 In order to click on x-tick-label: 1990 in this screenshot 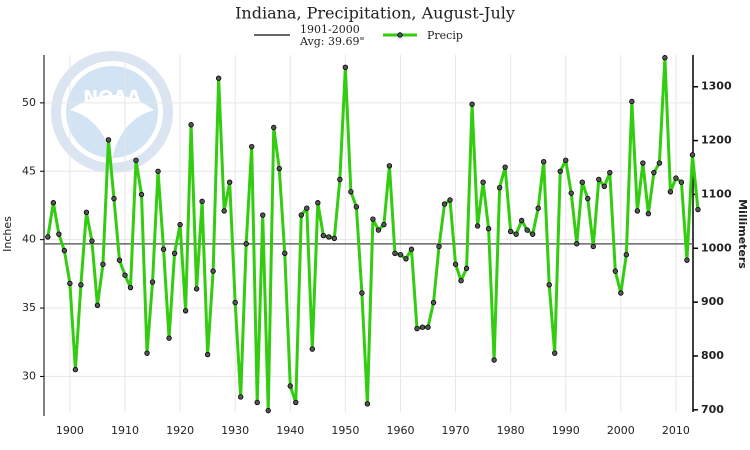, I will do `click(566, 430)`.